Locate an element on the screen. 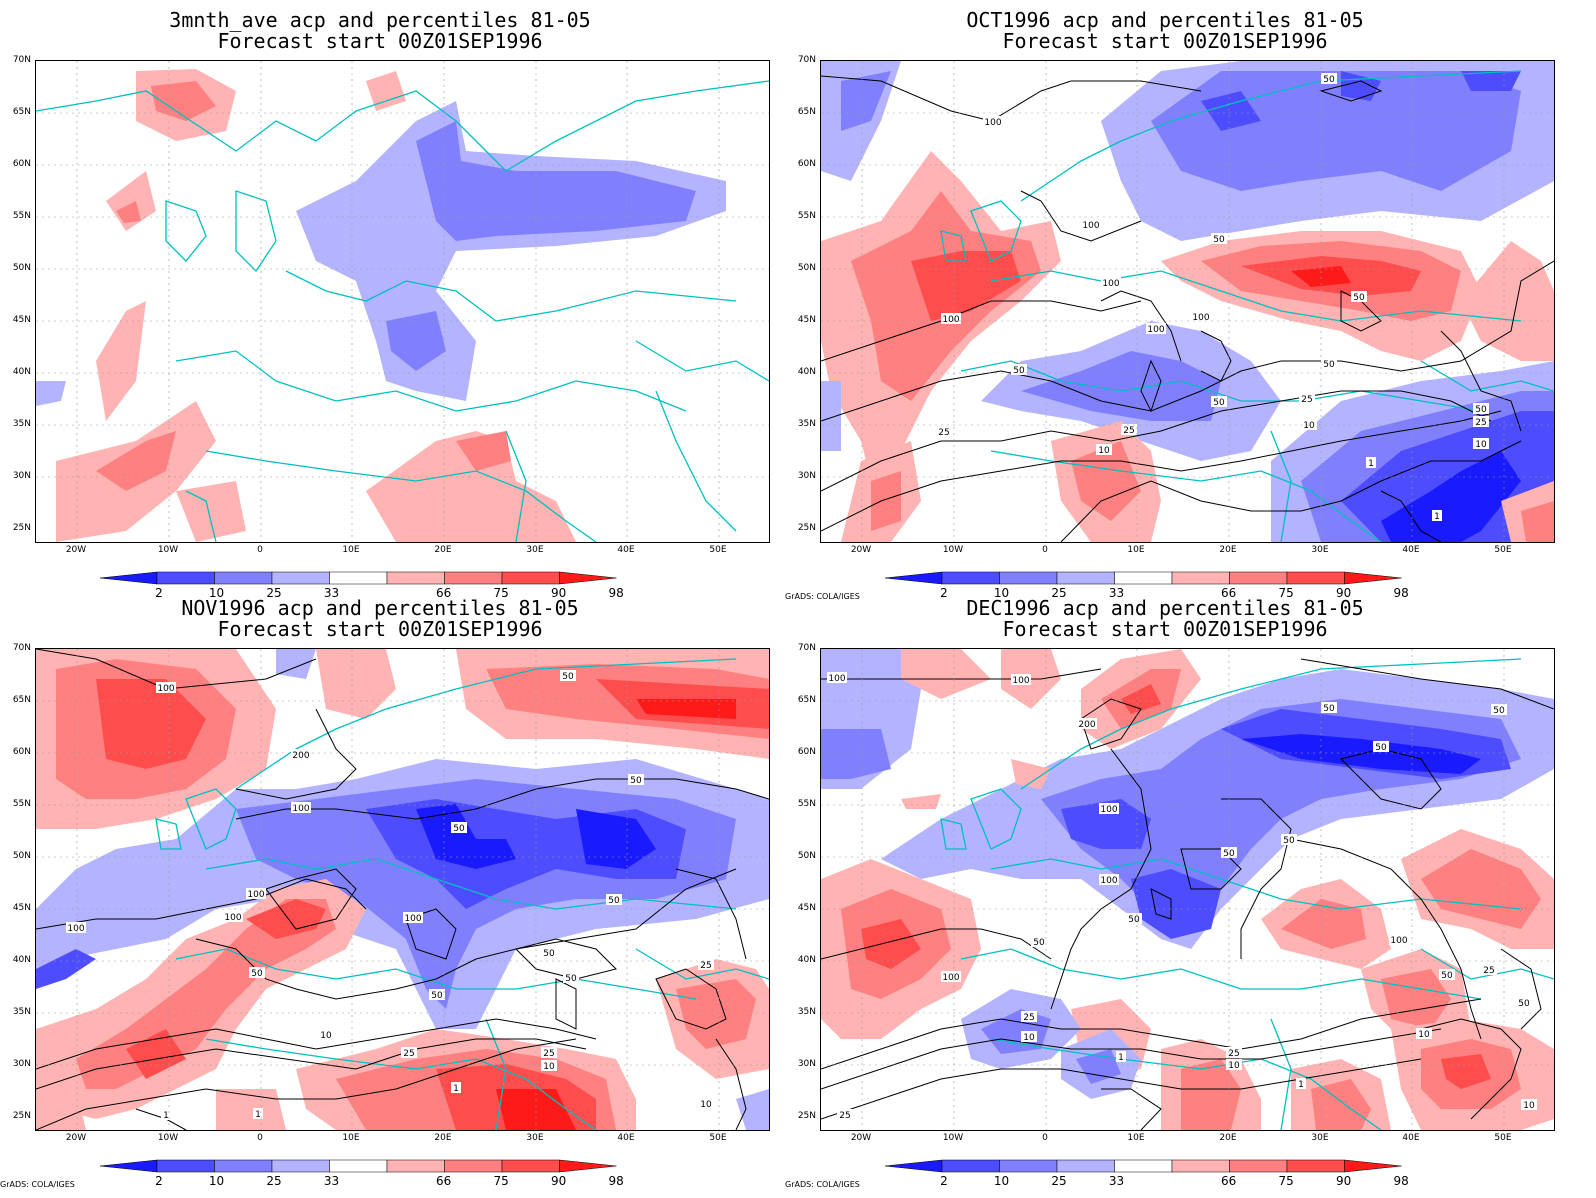 The height and width of the screenshot is (1198, 1596). colorbar-label: 90 is located at coordinates (558, 1181).